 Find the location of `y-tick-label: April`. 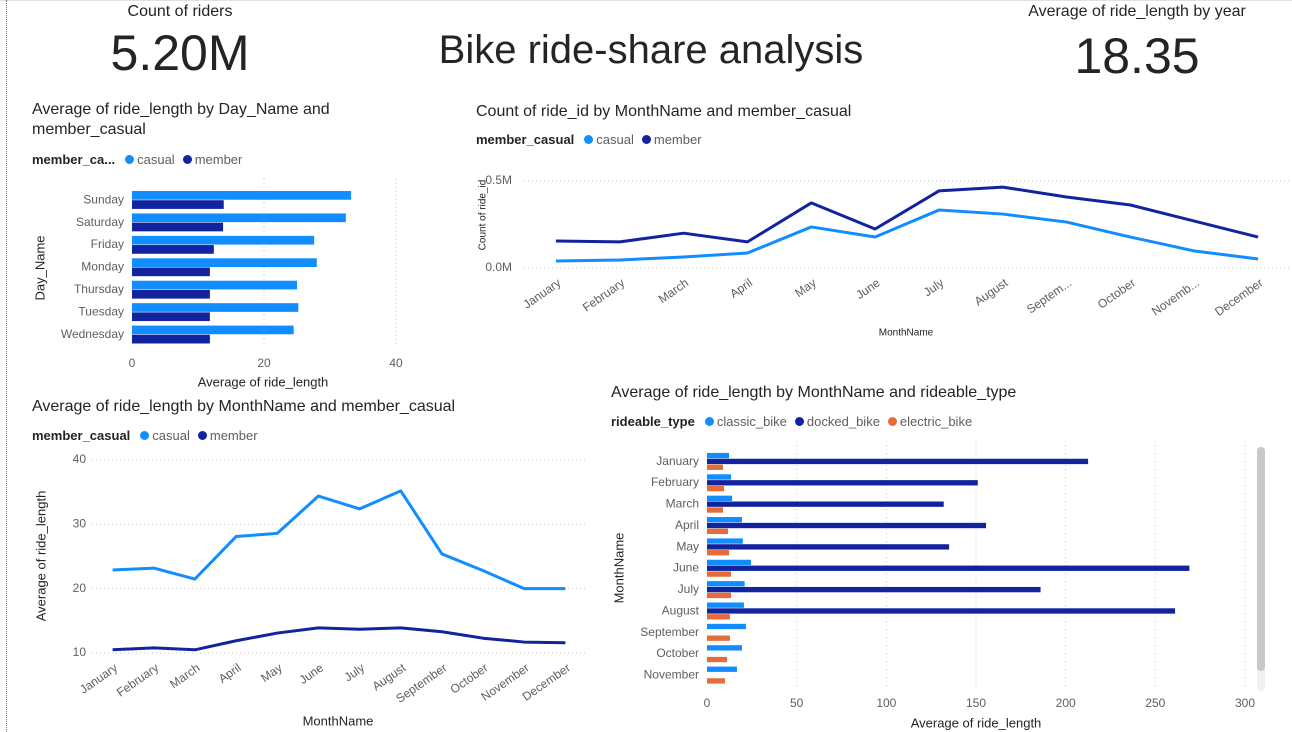

y-tick-label: April is located at coordinates (687, 525).